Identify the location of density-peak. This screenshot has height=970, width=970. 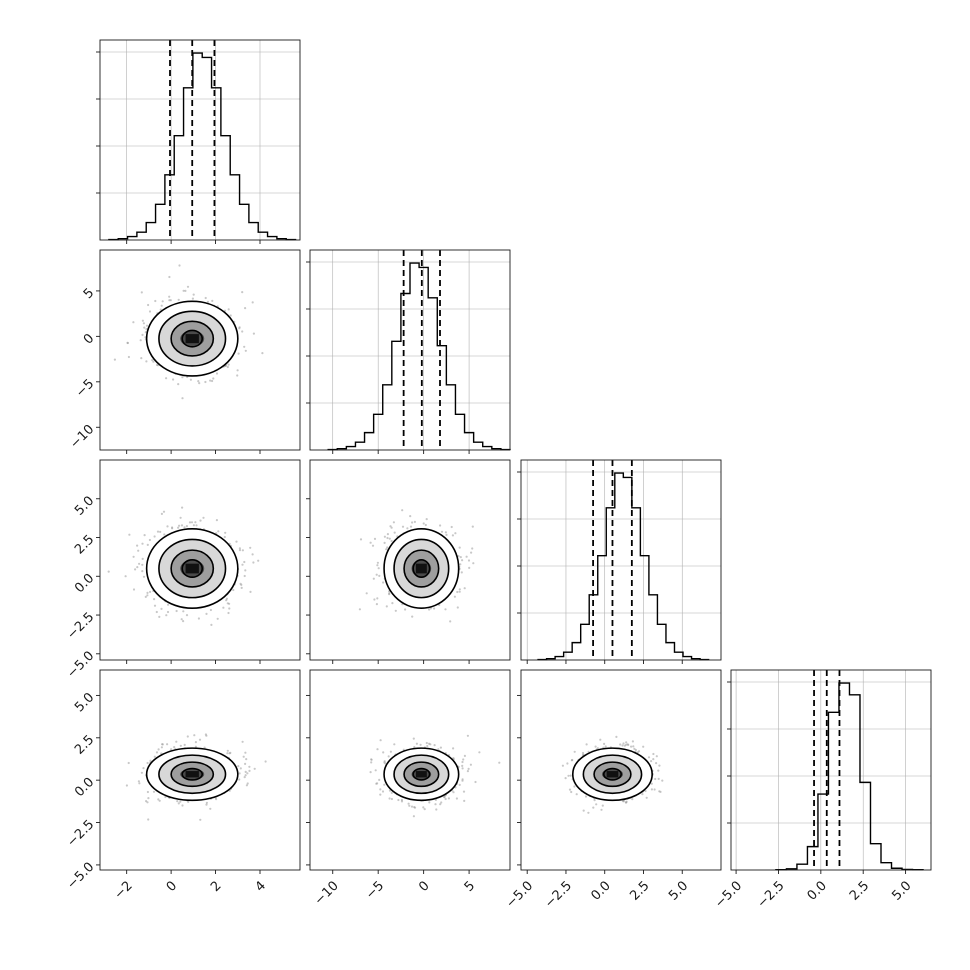
(192, 339).